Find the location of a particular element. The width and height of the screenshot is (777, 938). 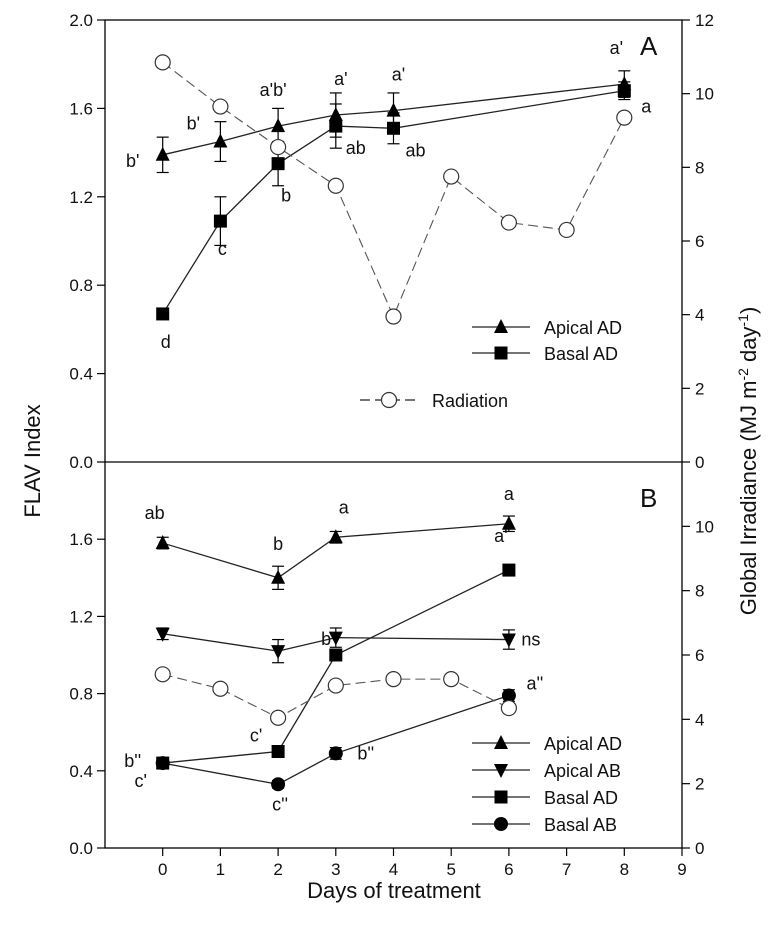

series-apical-ad-p2: ab b a a is located at coordinates (330, 537).